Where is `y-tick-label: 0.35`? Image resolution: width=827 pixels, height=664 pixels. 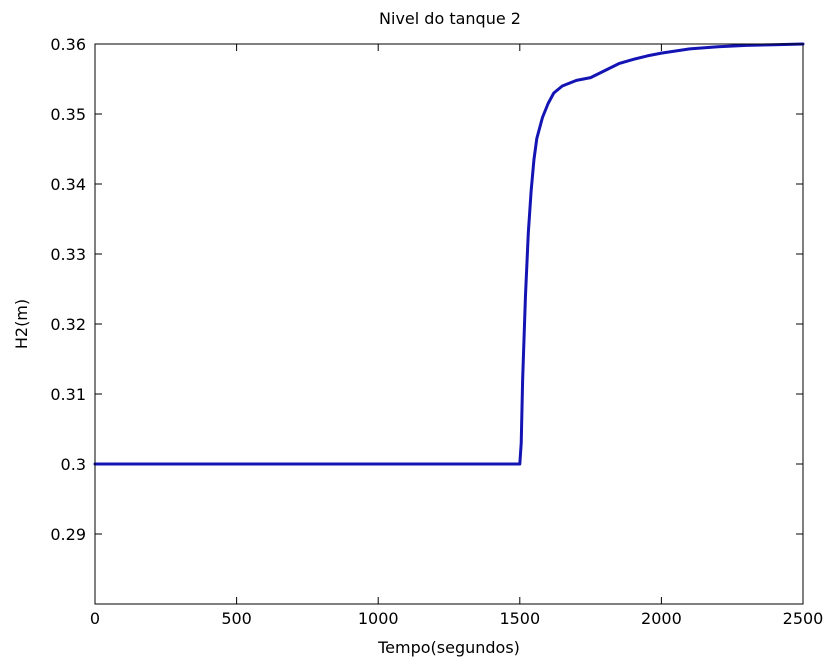 y-tick-label: 0.35 is located at coordinates (68, 114).